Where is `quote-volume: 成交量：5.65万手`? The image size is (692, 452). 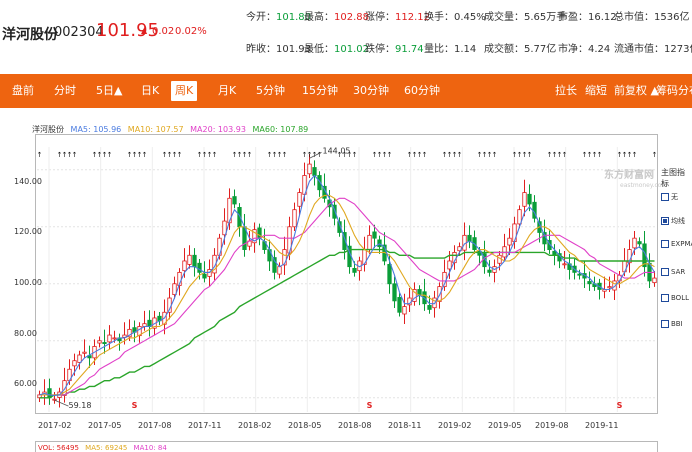
quote-volume: 成交量：5.65万手 is located at coordinates (525, 17).